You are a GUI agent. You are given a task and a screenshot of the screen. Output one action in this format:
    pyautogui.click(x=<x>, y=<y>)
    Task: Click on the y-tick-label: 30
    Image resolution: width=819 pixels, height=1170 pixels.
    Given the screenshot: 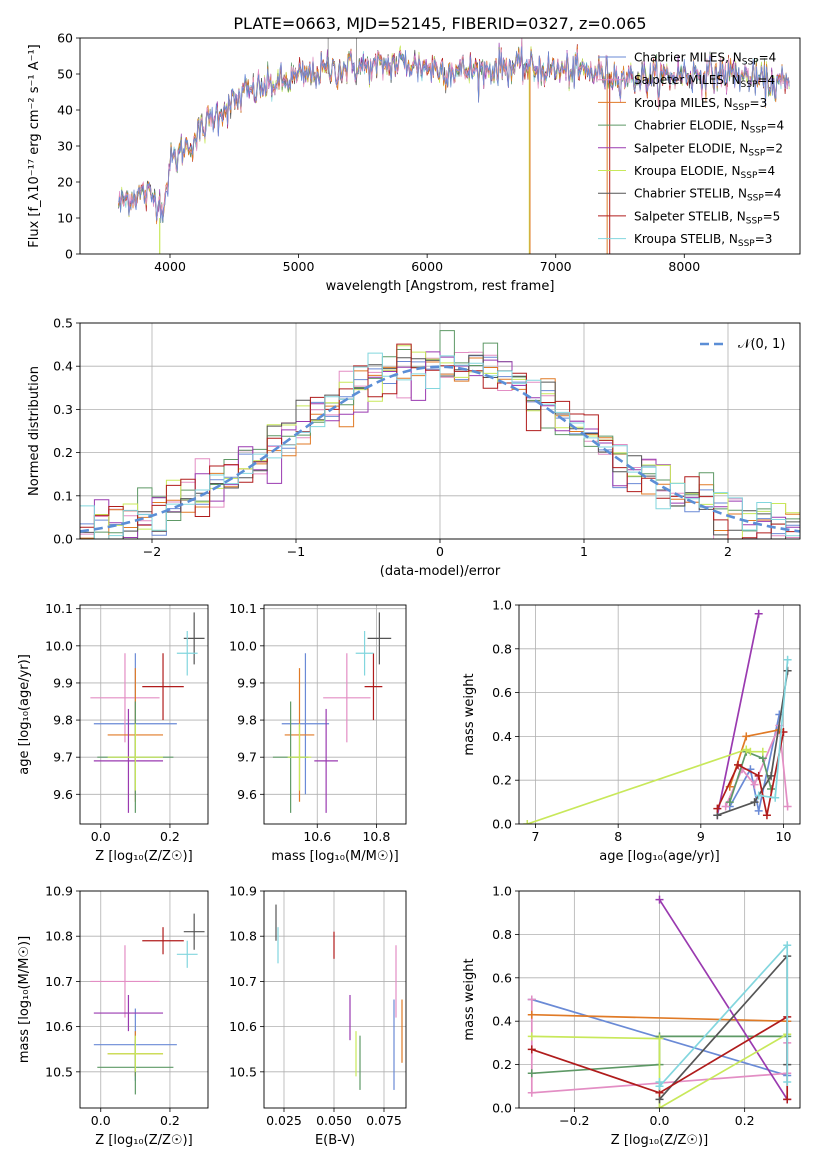 What is the action you would take?
    pyautogui.click(x=65, y=146)
    